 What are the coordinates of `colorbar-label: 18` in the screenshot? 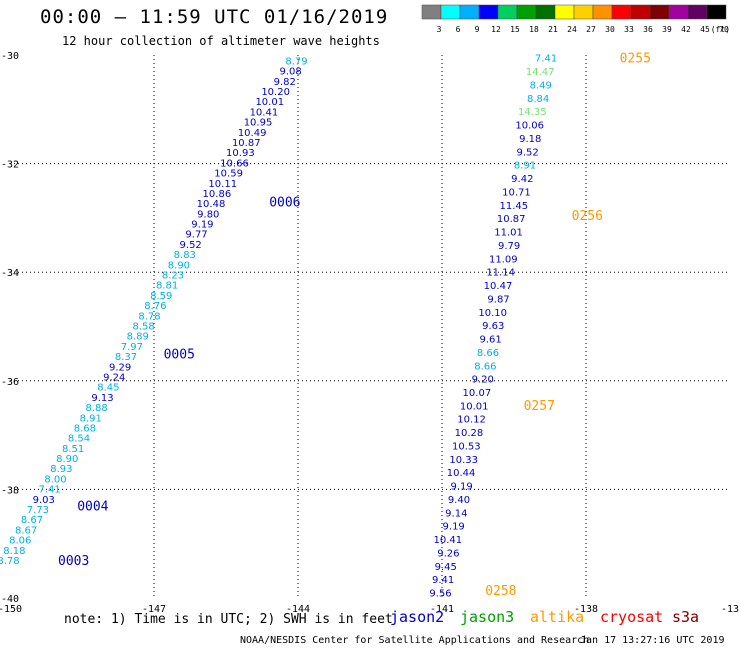 It's located at (534, 29).